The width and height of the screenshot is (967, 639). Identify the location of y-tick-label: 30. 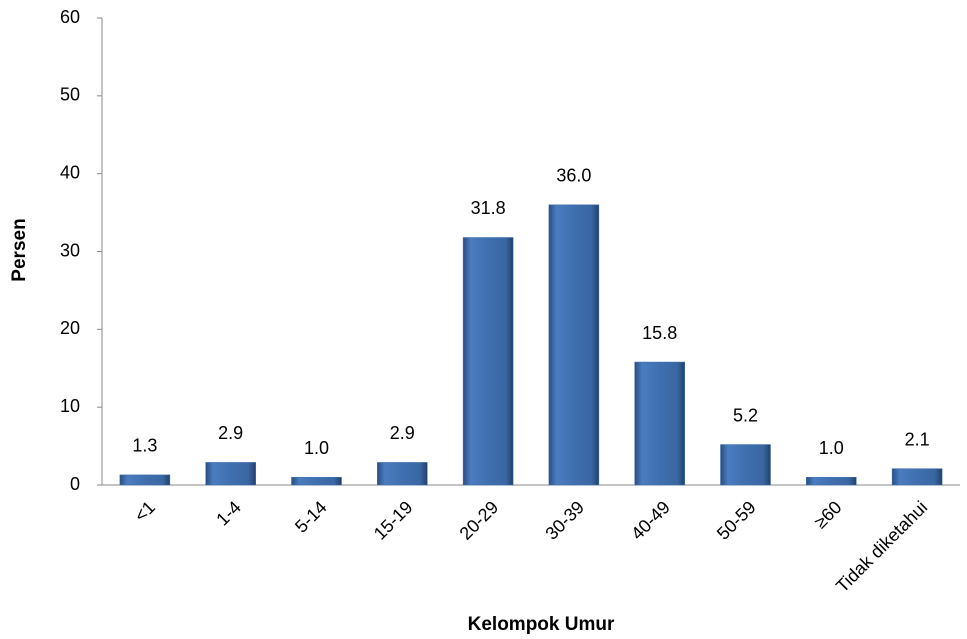
(70, 250).